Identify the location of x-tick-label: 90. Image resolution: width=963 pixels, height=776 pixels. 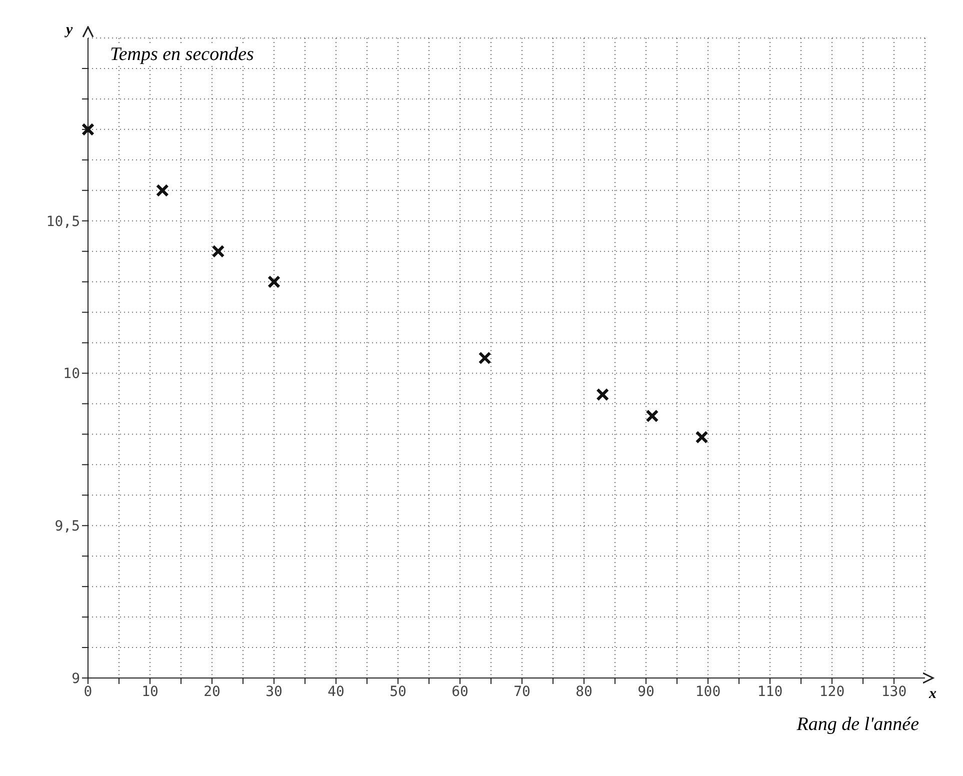
(646, 692).